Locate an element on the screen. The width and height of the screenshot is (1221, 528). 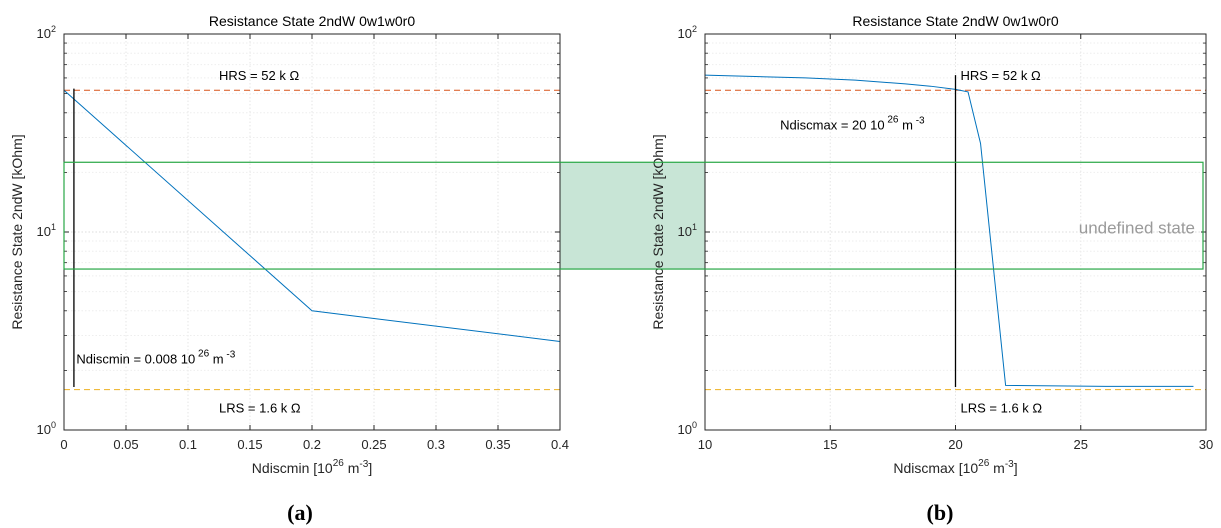
panel-label: (b) is located at coordinates (940, 512).